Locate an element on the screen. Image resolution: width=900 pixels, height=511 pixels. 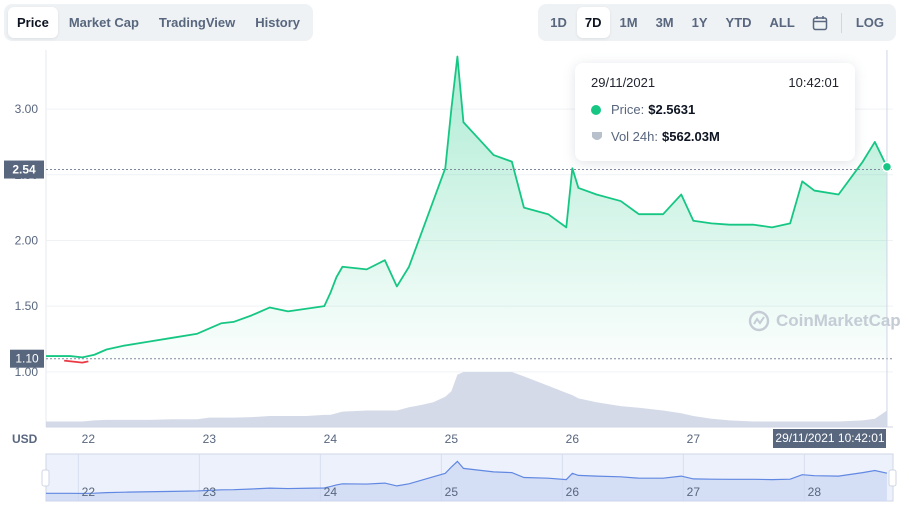
navigator-line is located at coordinates (467, 477).